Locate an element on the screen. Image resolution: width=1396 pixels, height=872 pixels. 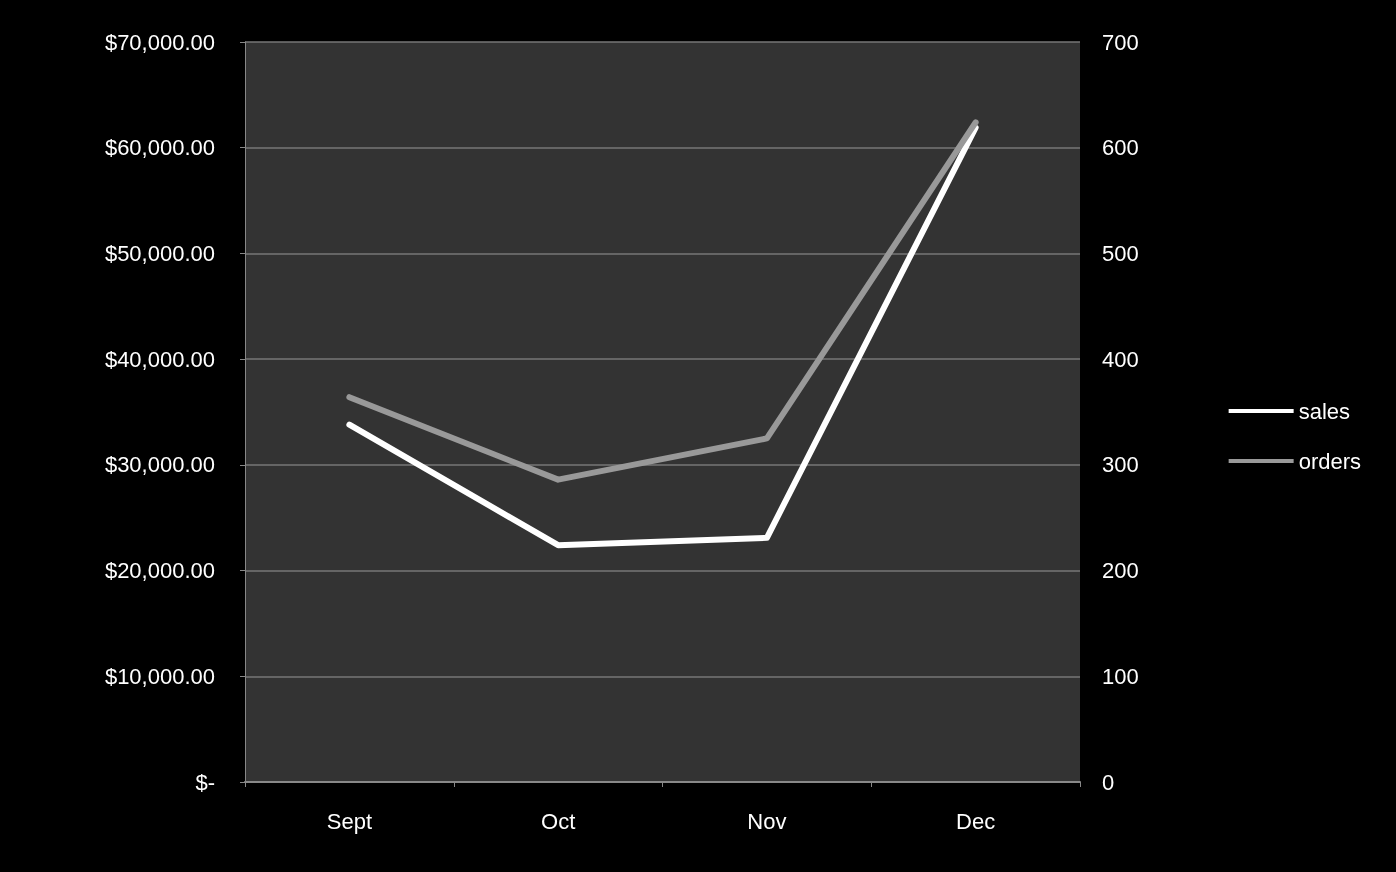
legend-label: orders is located at coordinates (1329, 461).